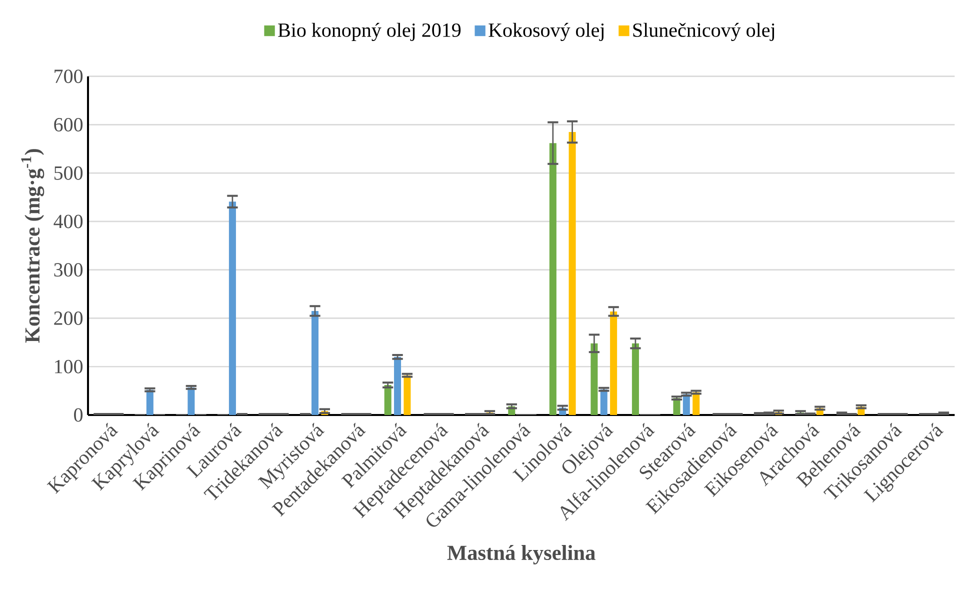 The width and height of the screenshot is (958, 603). What do you see at coordinates (521, 554) in the screenshot?
I see `x-axis-title: Mastná kyselina` at bounding box center [521, 554].